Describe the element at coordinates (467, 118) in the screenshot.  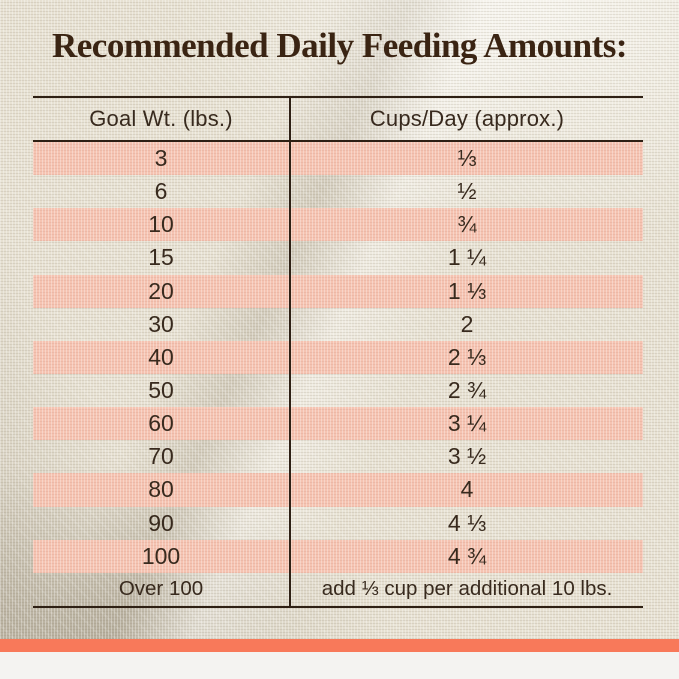
I see `column-header-cups-per-day: Cups/Day (approx.)` at that location.